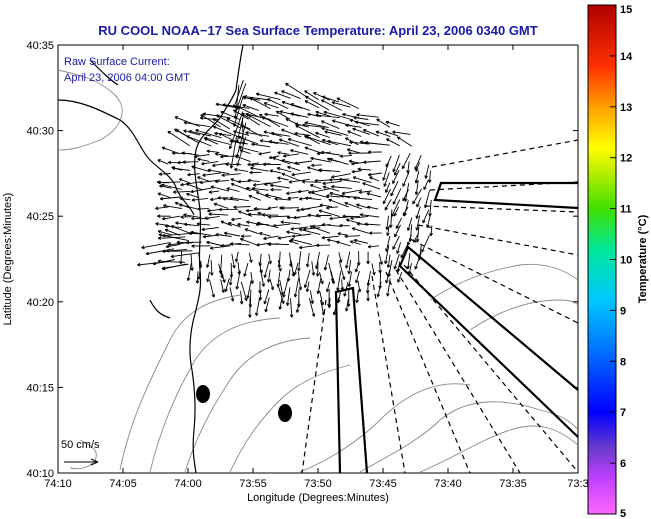  What do you see at coordinates (626, 10) in the screenshot?
I see `colorbar-tick-label: 15` at bounding box center [626, 10].